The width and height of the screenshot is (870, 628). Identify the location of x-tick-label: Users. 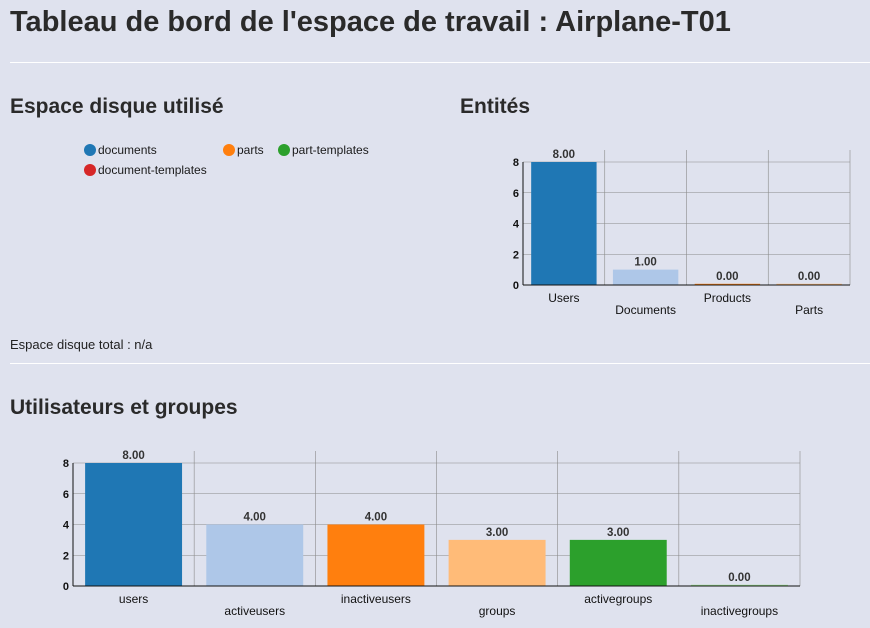
(563, 298).